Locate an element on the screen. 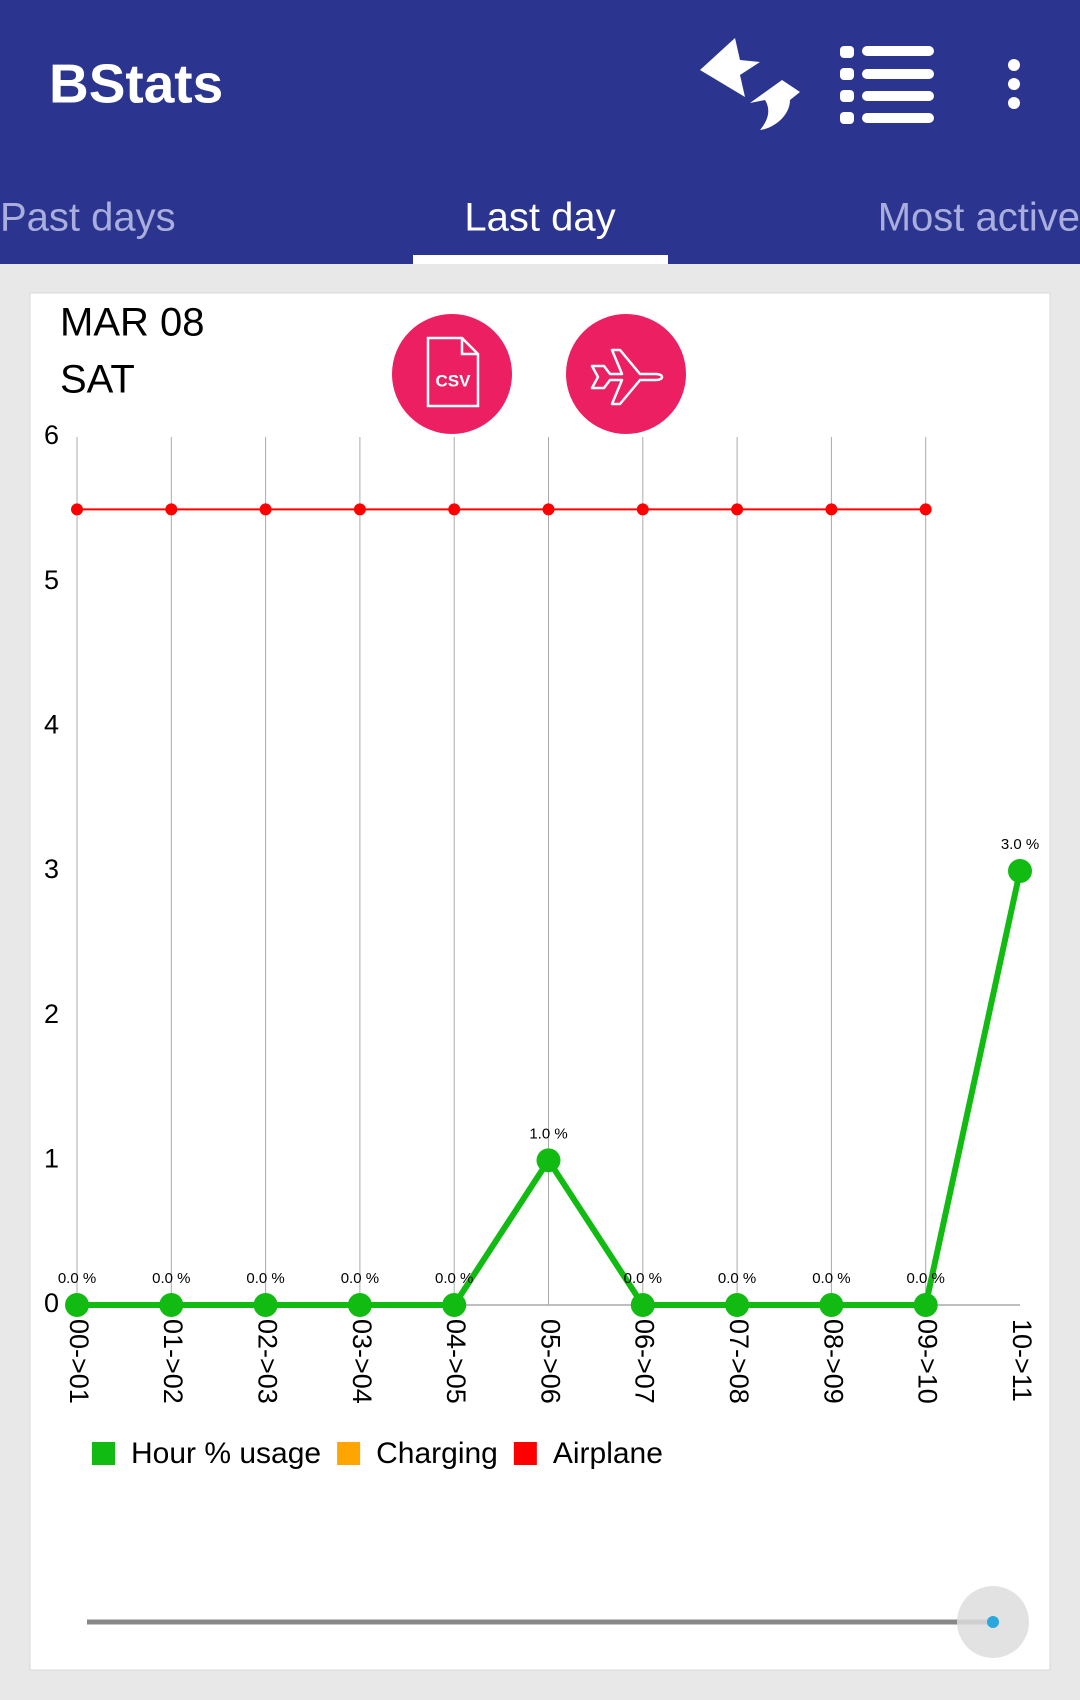  app-title: BStats is located at coordinates (136, 84).